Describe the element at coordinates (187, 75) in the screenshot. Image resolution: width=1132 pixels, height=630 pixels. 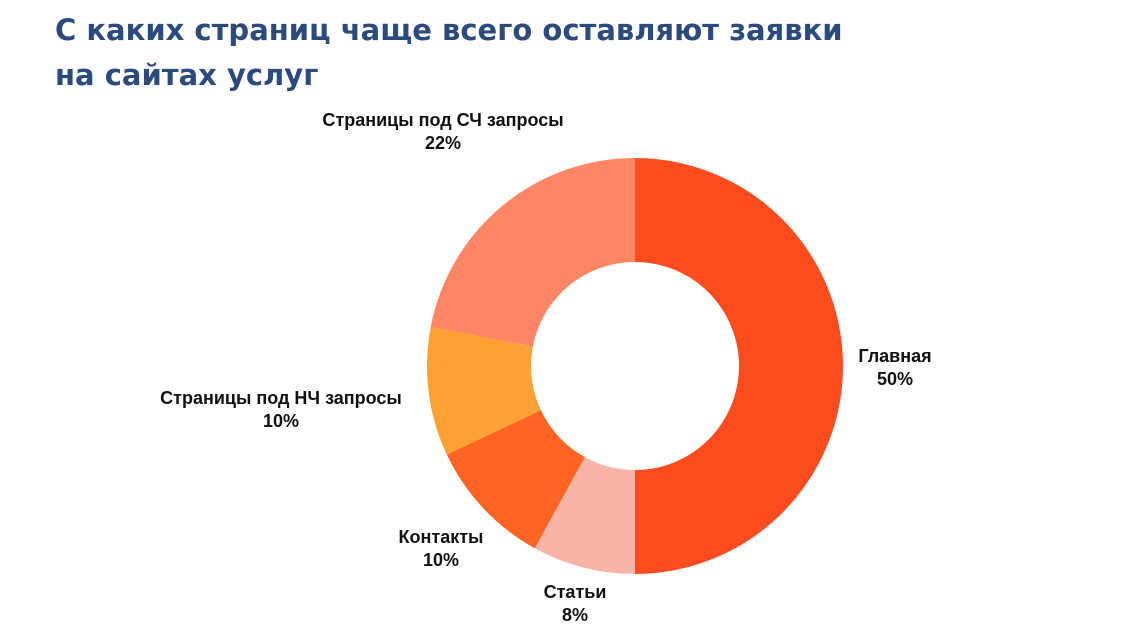
I see `chart-title-line-2: на сайтах услуг` at that location.